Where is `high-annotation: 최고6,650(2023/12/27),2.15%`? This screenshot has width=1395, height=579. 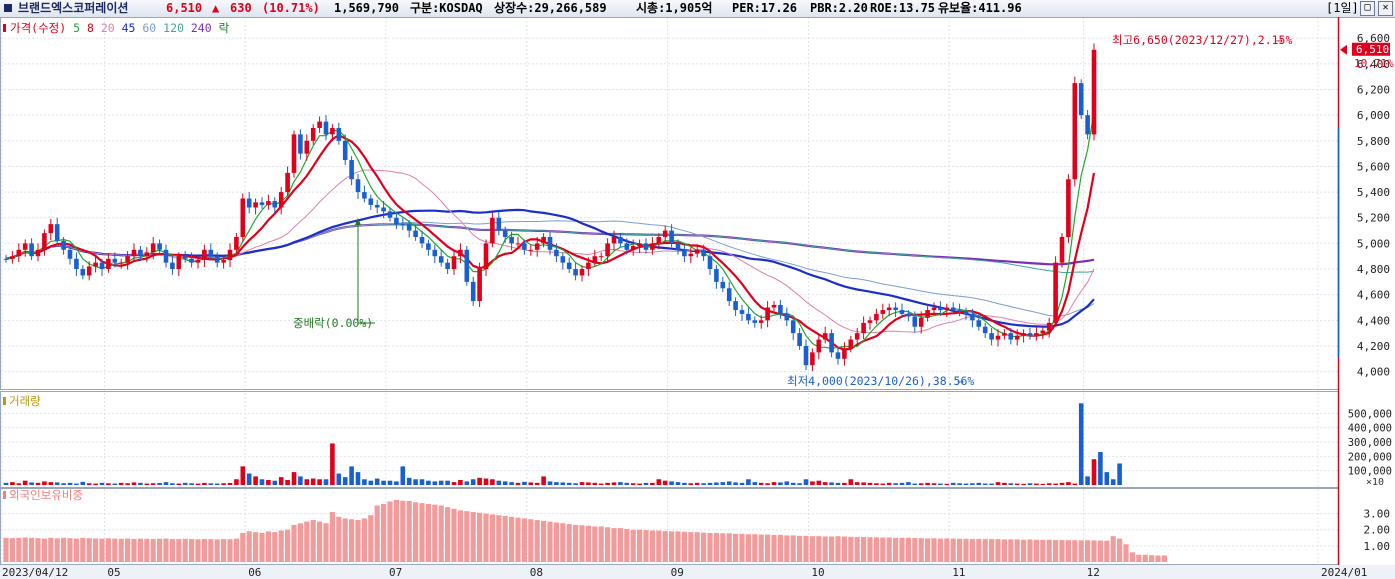 high-annotation: 최고6,650(2023/12/27),2.15% is located at coordinates (1202, 40).